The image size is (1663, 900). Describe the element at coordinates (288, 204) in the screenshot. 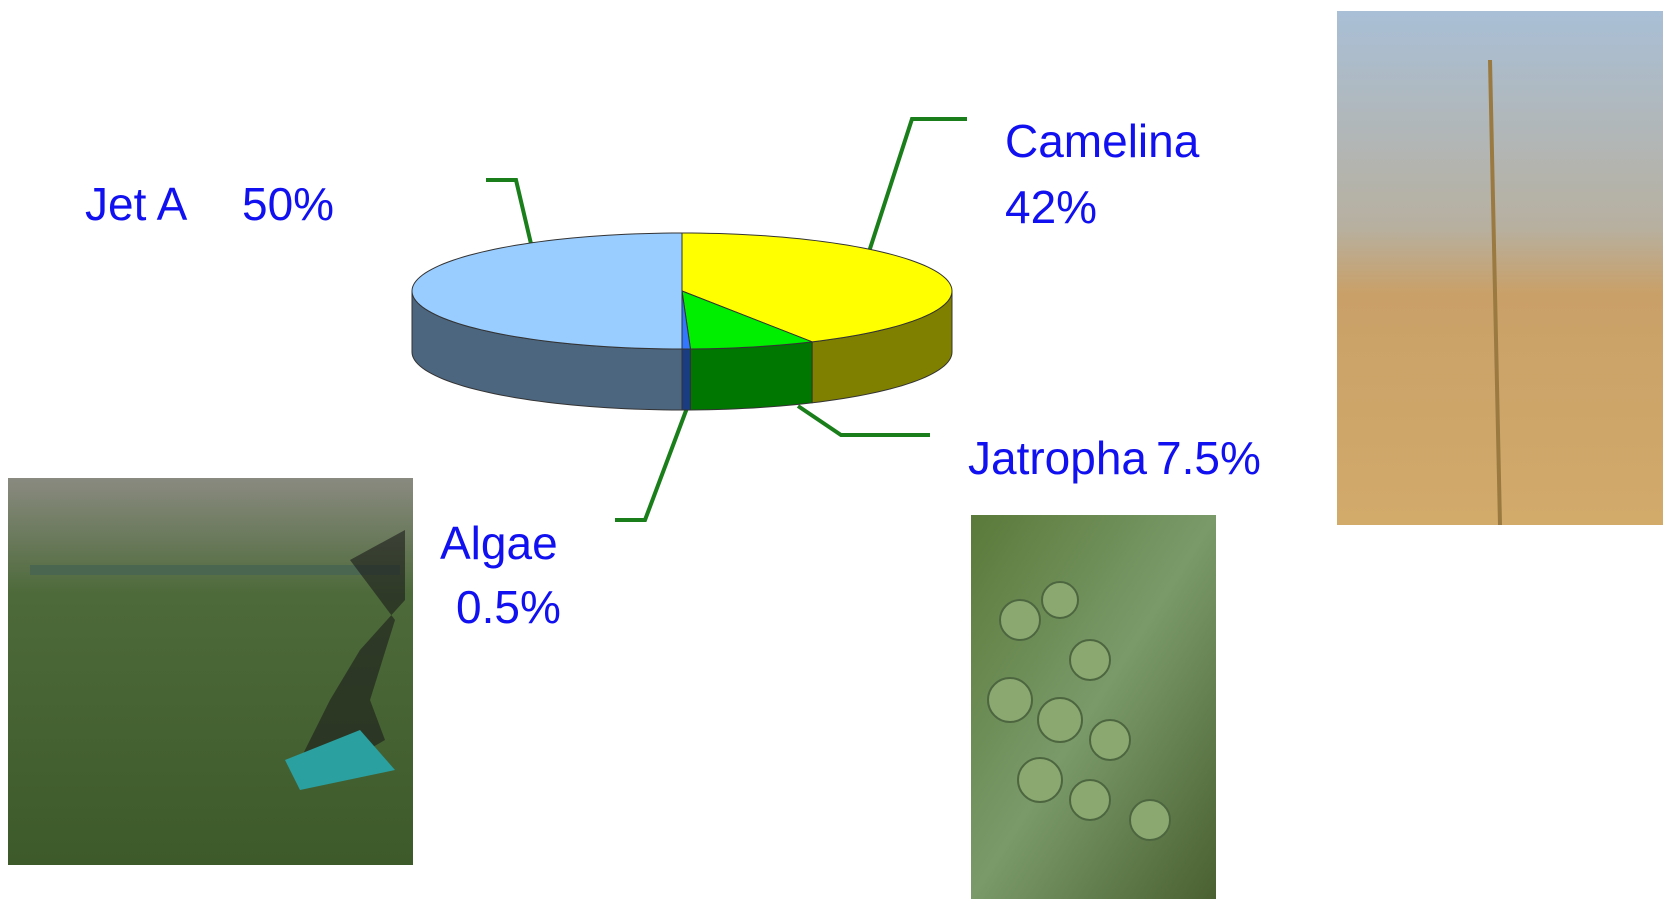

I see `slice-value-label: 50%` at that location.